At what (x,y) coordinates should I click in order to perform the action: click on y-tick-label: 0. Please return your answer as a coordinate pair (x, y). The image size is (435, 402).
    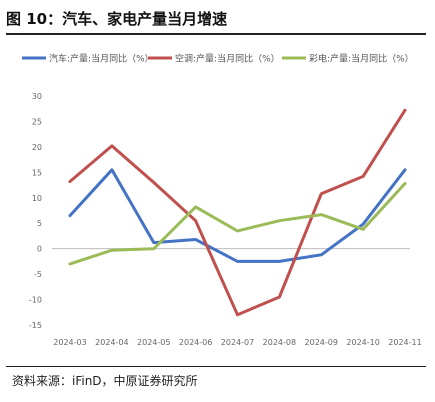
    Looking at the image, I should click on (39, 249).